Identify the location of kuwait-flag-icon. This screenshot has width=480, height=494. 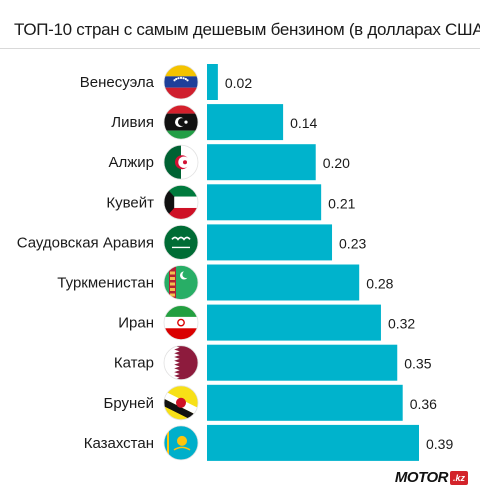
(181, 202).